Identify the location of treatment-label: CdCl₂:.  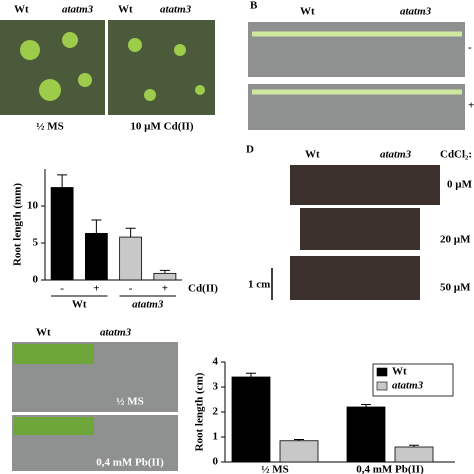
(456, 155).